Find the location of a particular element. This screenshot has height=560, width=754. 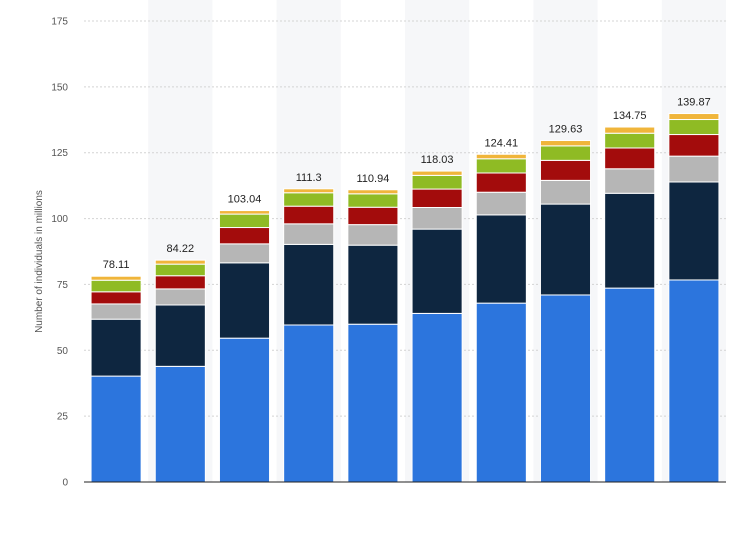

total-label: 124.41 is located at coordinates (501, 143).